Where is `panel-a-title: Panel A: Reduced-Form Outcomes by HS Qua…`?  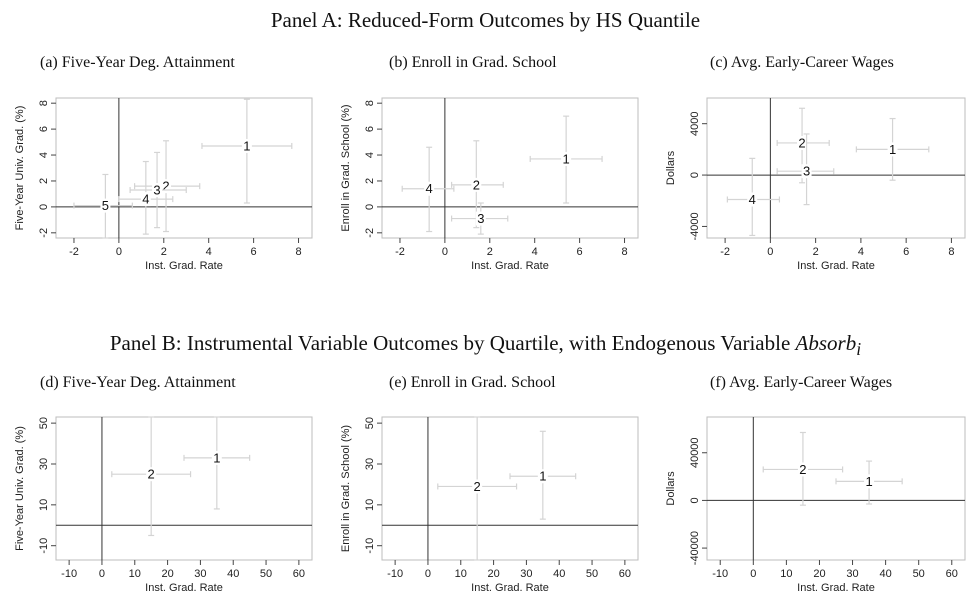
panel-a-title: Panel A: Reduced-Form Outcomes by HS Qua… is located at coordinates (485, 20).